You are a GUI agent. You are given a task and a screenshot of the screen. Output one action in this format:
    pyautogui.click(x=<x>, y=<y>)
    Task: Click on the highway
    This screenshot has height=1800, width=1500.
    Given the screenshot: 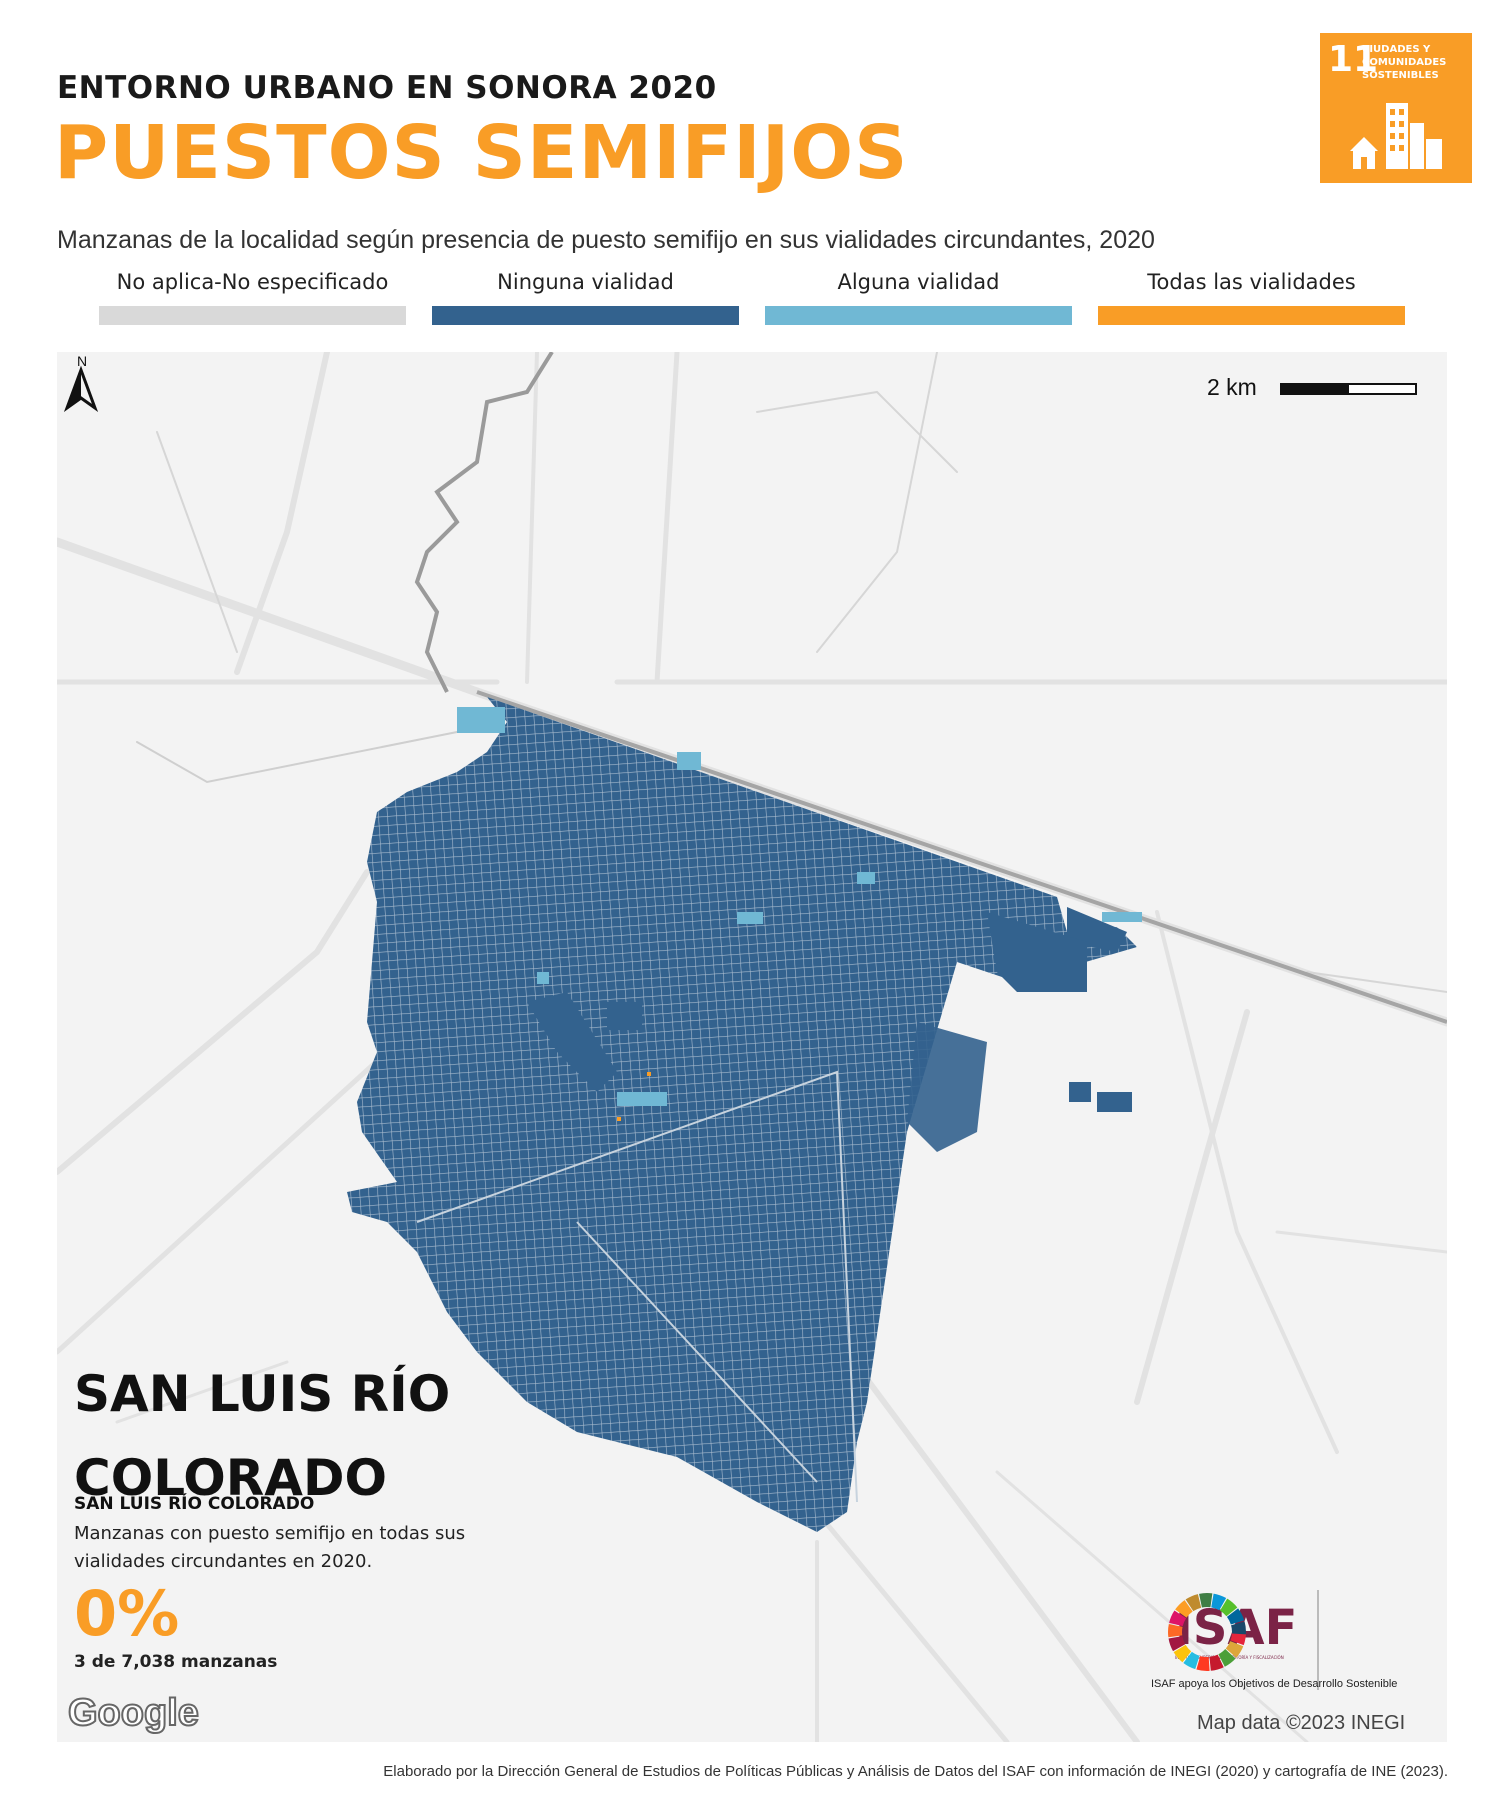 What is the action you would take?
    pyautogui.click(x=961, y=857)
    